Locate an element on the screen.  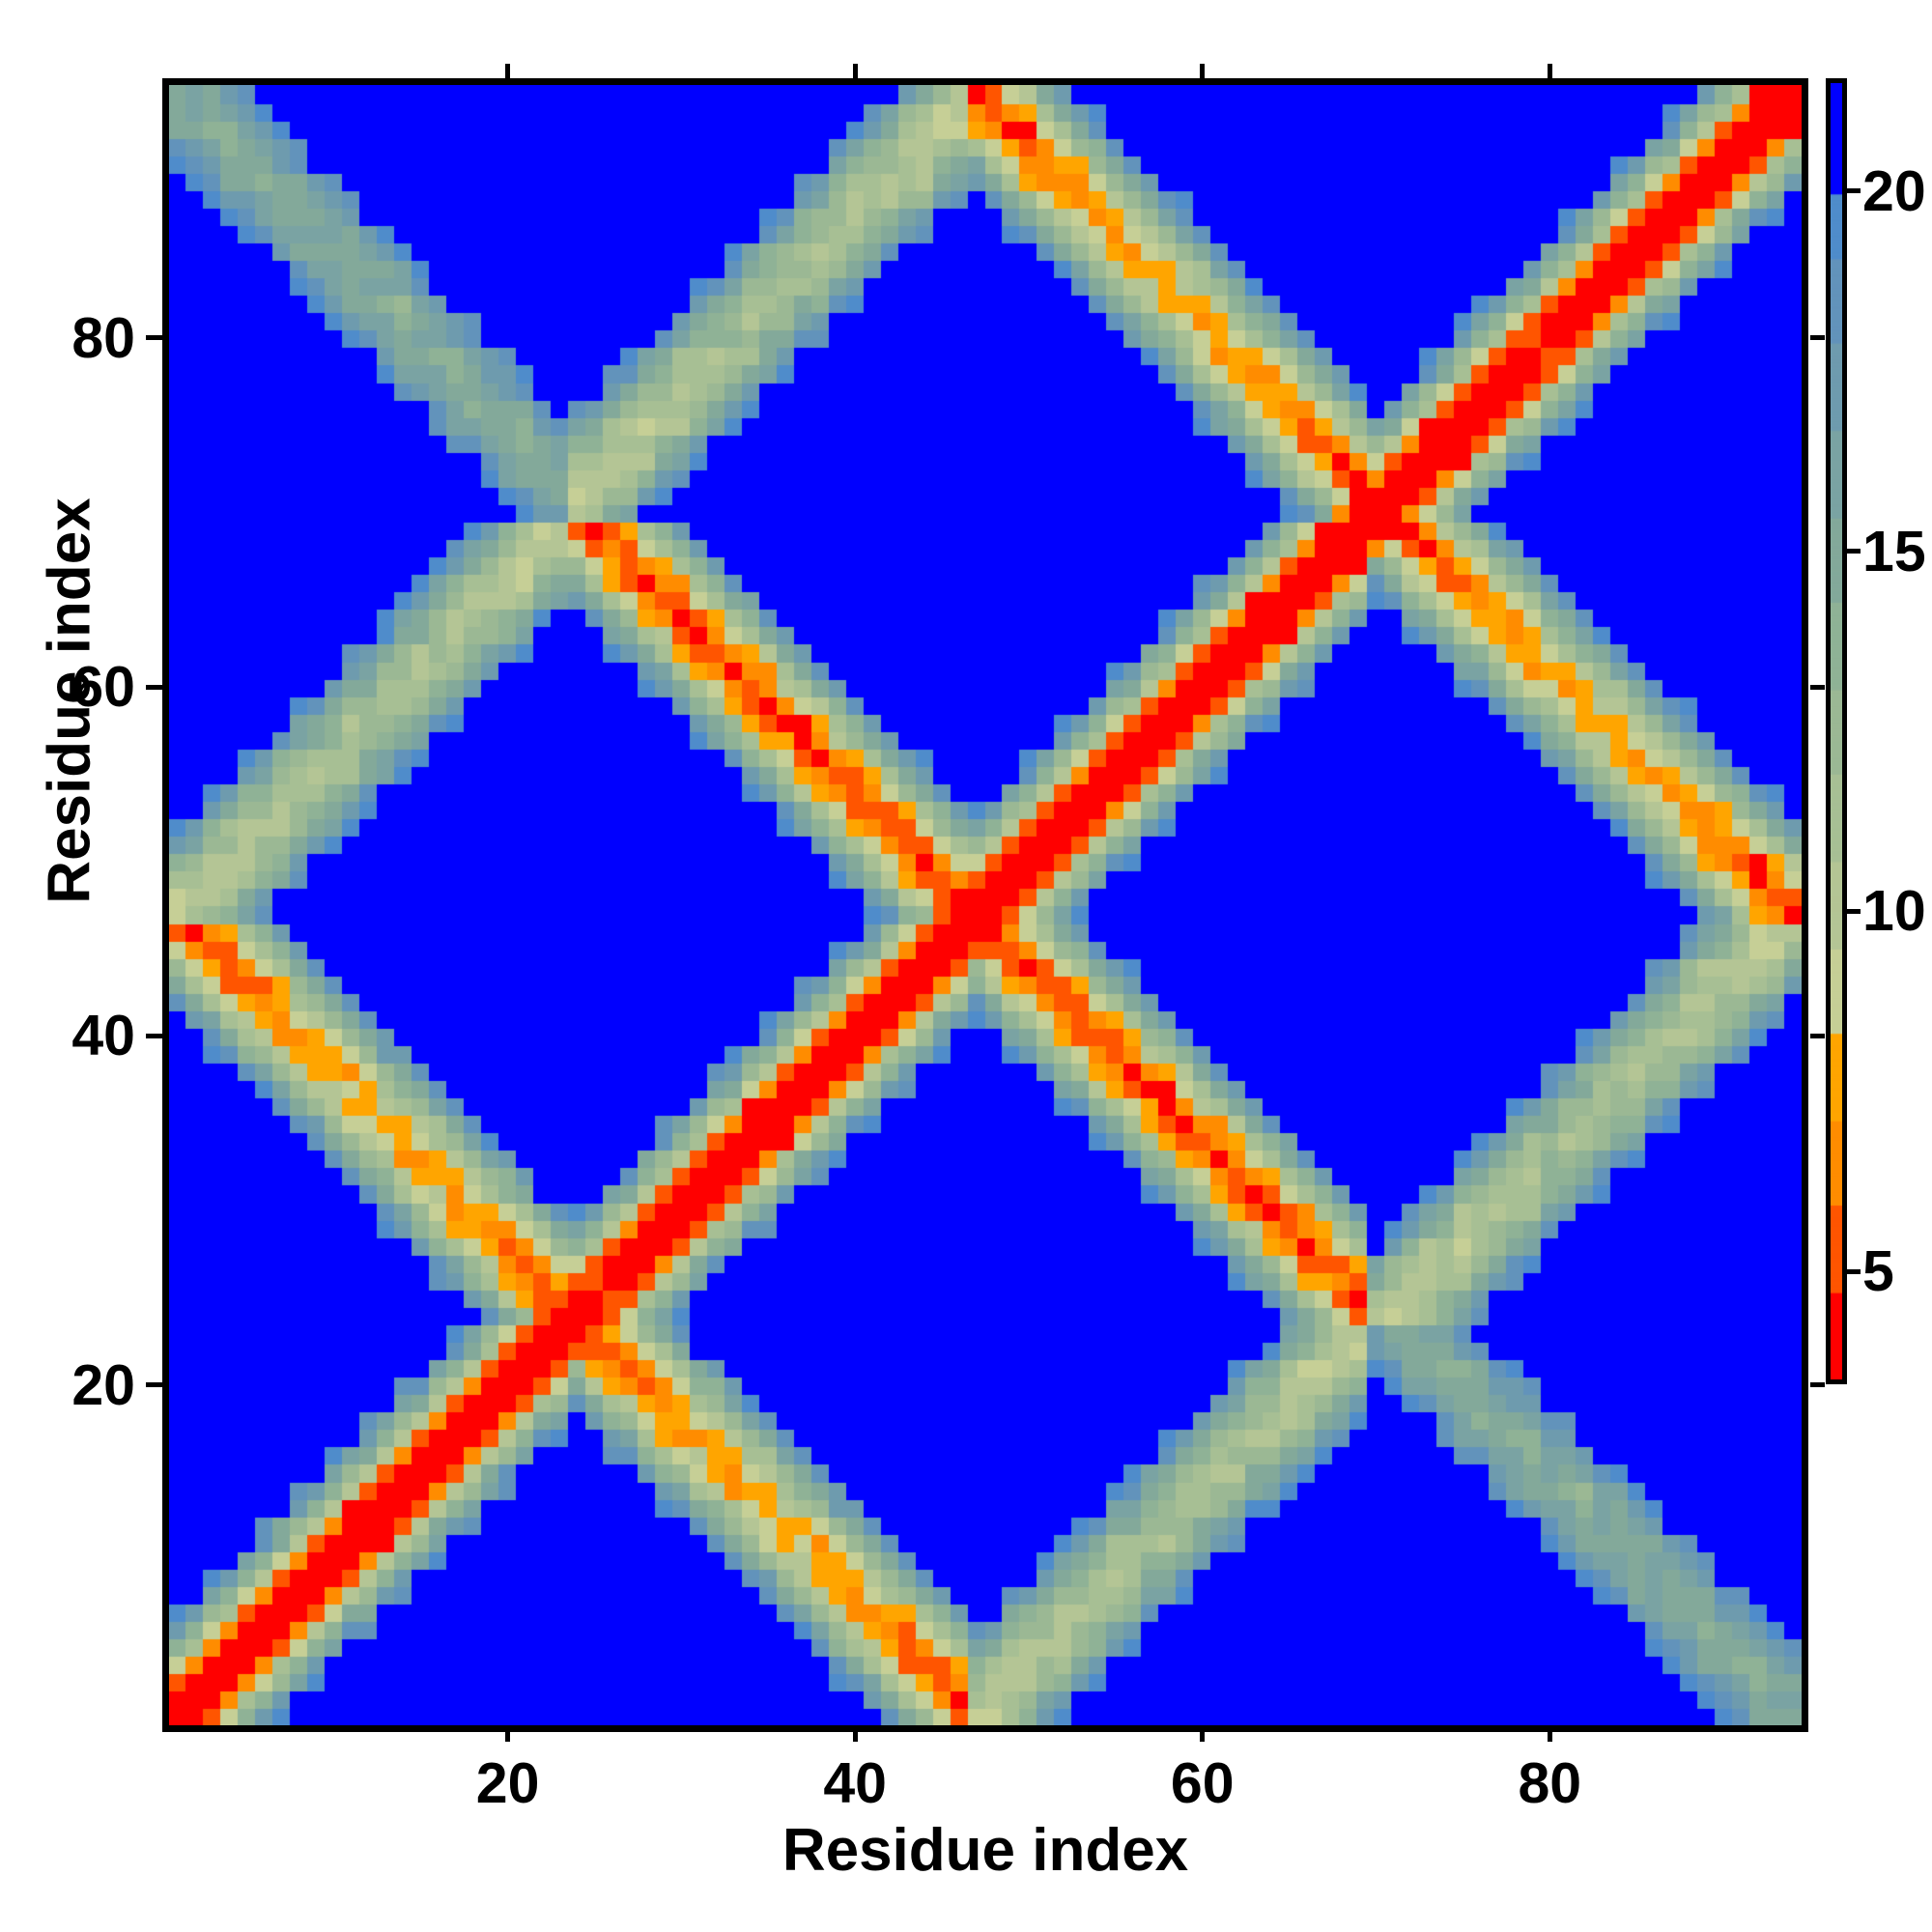
x-tick-label: 80 is located at coordinates (1550, 1783).